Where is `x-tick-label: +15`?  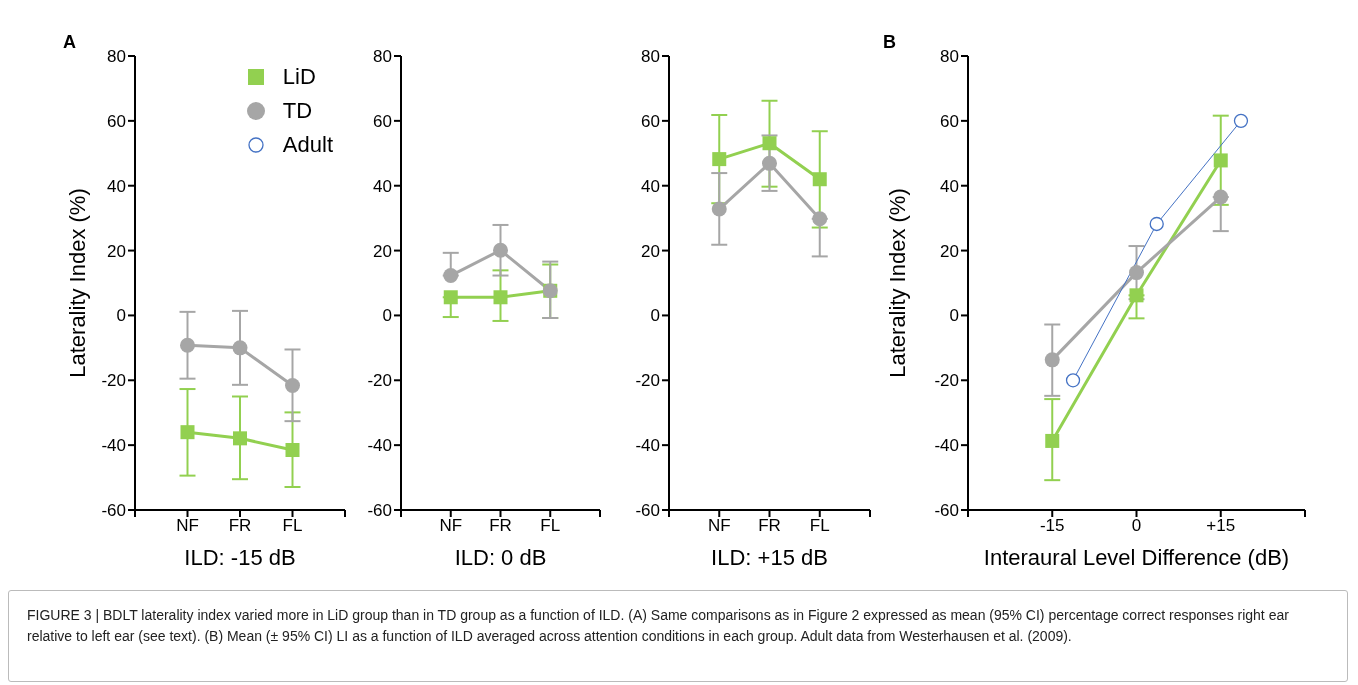 x-tick-label: +15 is located at coordinates (1221, 526).